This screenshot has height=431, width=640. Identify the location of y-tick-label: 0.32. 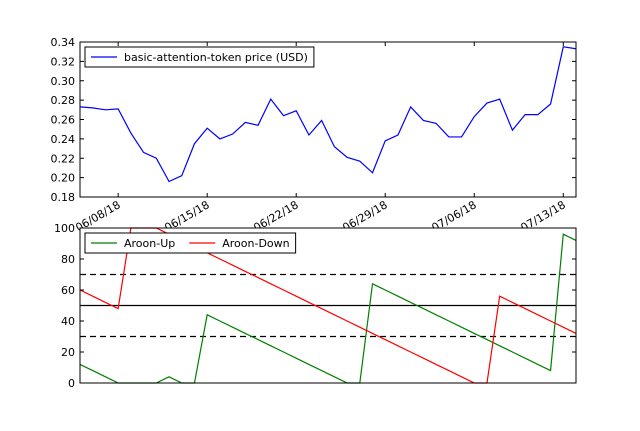
(63, 61).